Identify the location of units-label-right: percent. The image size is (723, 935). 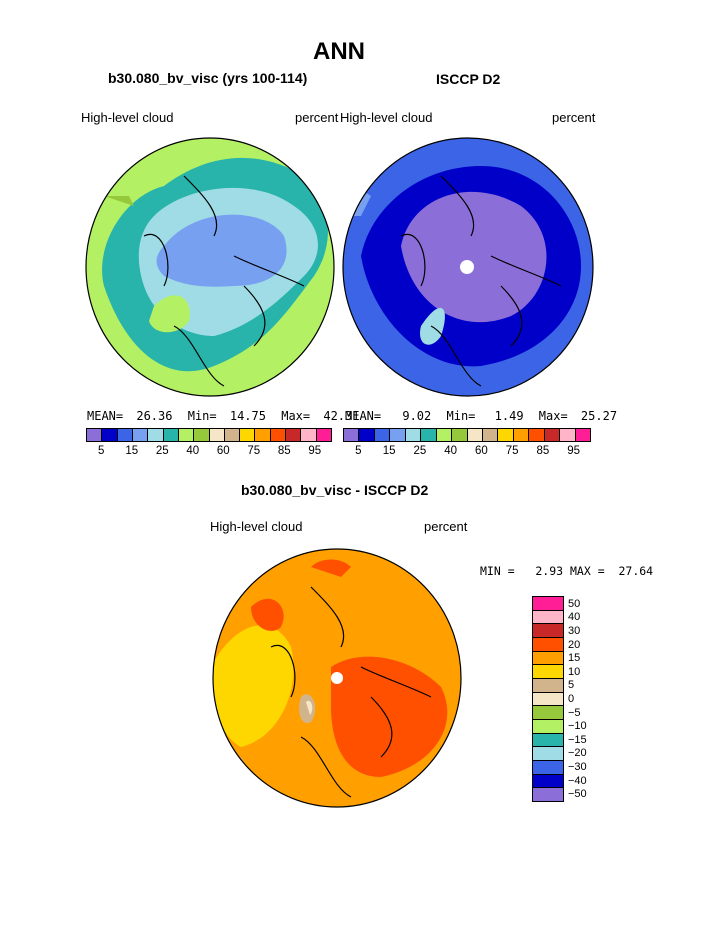
(574, 117).